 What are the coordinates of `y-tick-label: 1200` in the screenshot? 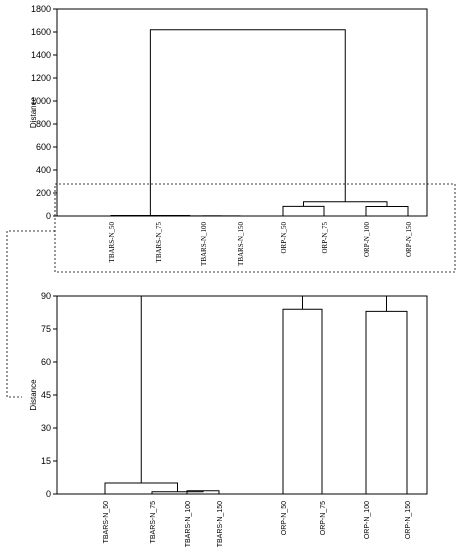 It's located at (41, 78).